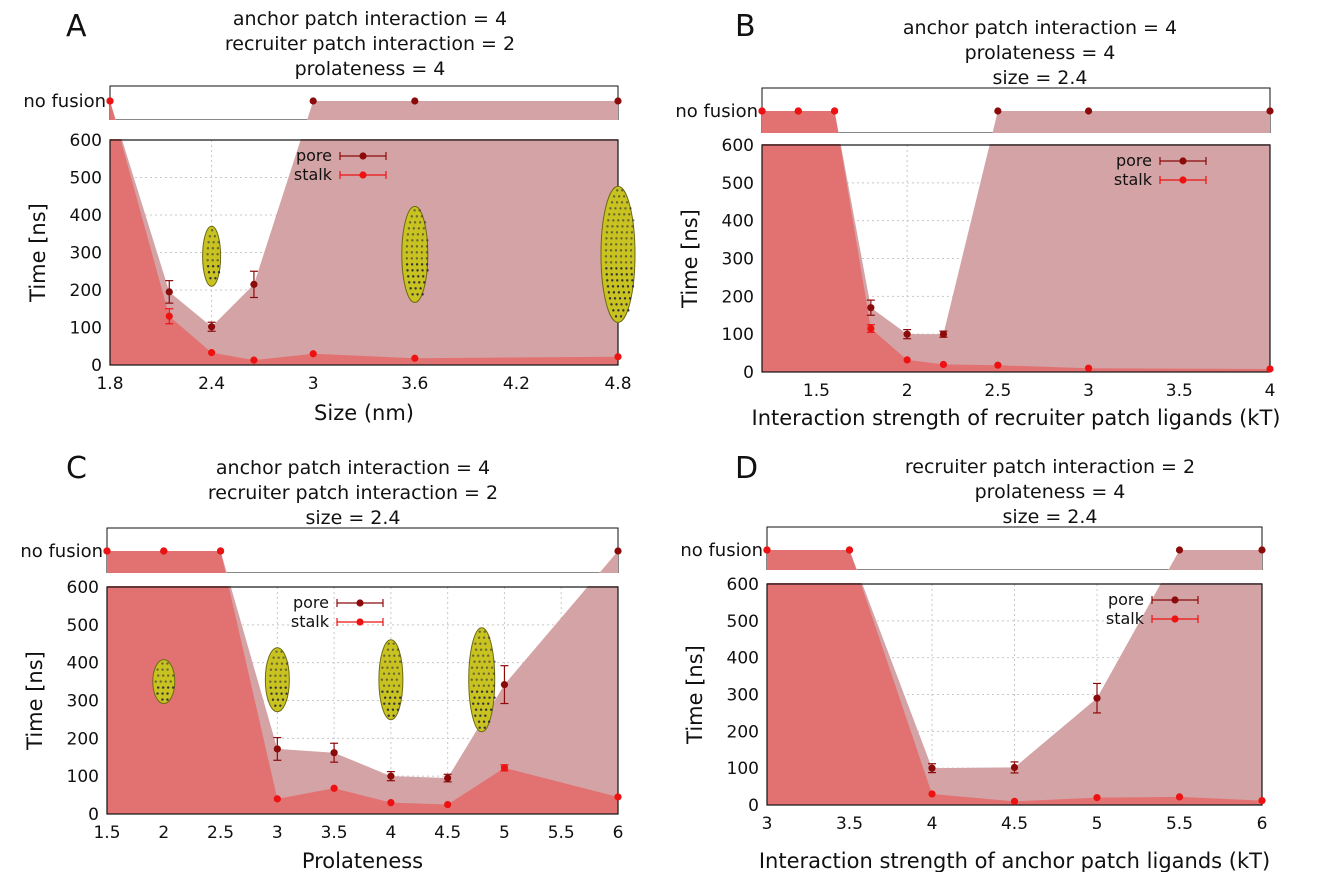  I want to click on panel-letter: A, so click(76, 26).